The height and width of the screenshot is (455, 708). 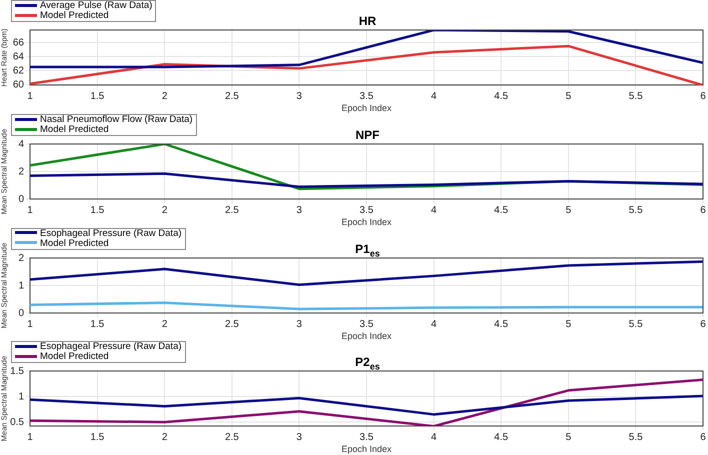 What do you see at coordinates (116, 119) in the screenshot?
I see `legend-label: Nasal Pneumoflow Flow (Raw Data)` at bounding box center [116, 119].